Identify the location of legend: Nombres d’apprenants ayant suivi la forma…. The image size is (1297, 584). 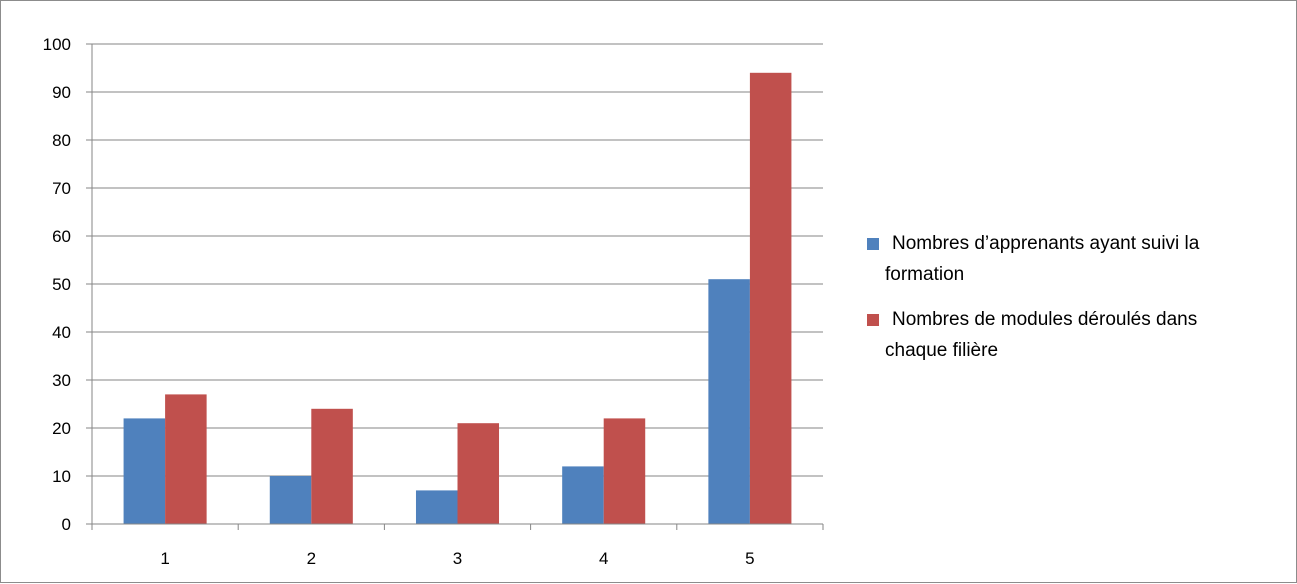
(1033, 297).